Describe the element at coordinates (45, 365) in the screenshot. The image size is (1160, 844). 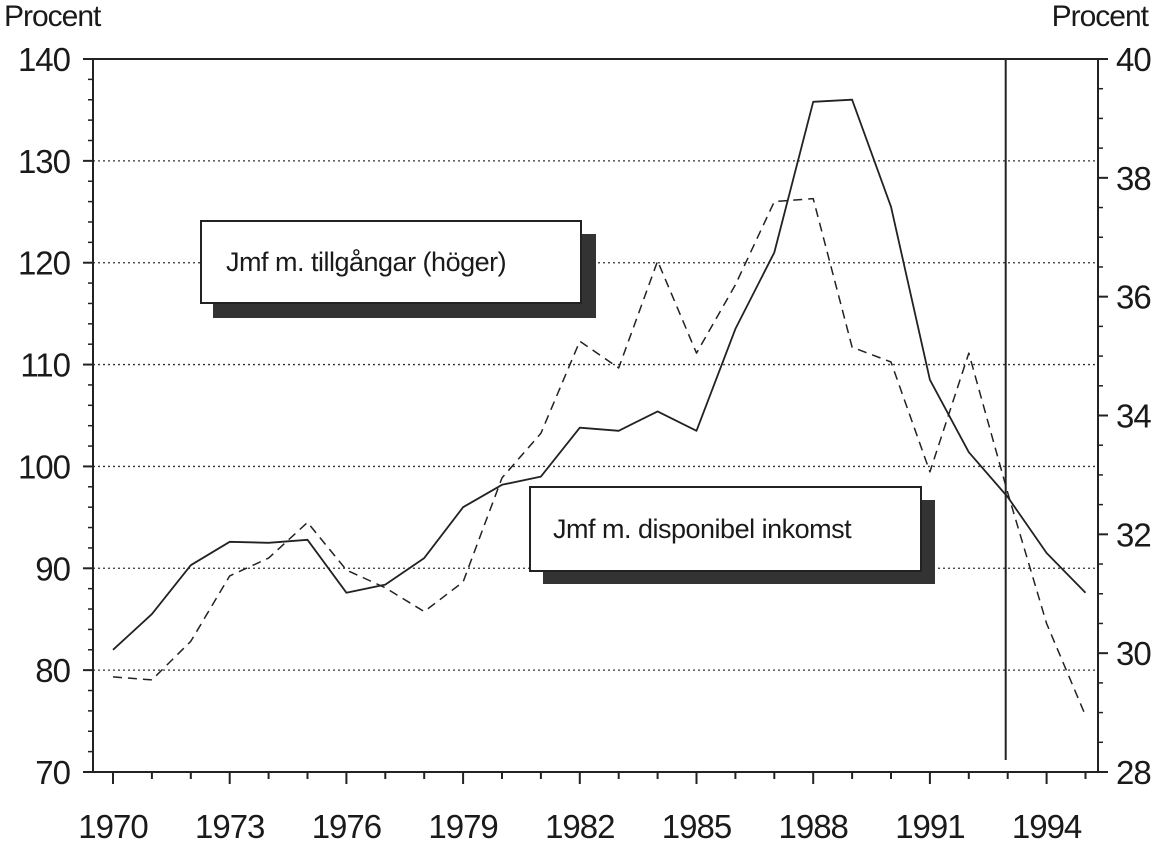
I see `left-axis-tick-label: 110` at that location.